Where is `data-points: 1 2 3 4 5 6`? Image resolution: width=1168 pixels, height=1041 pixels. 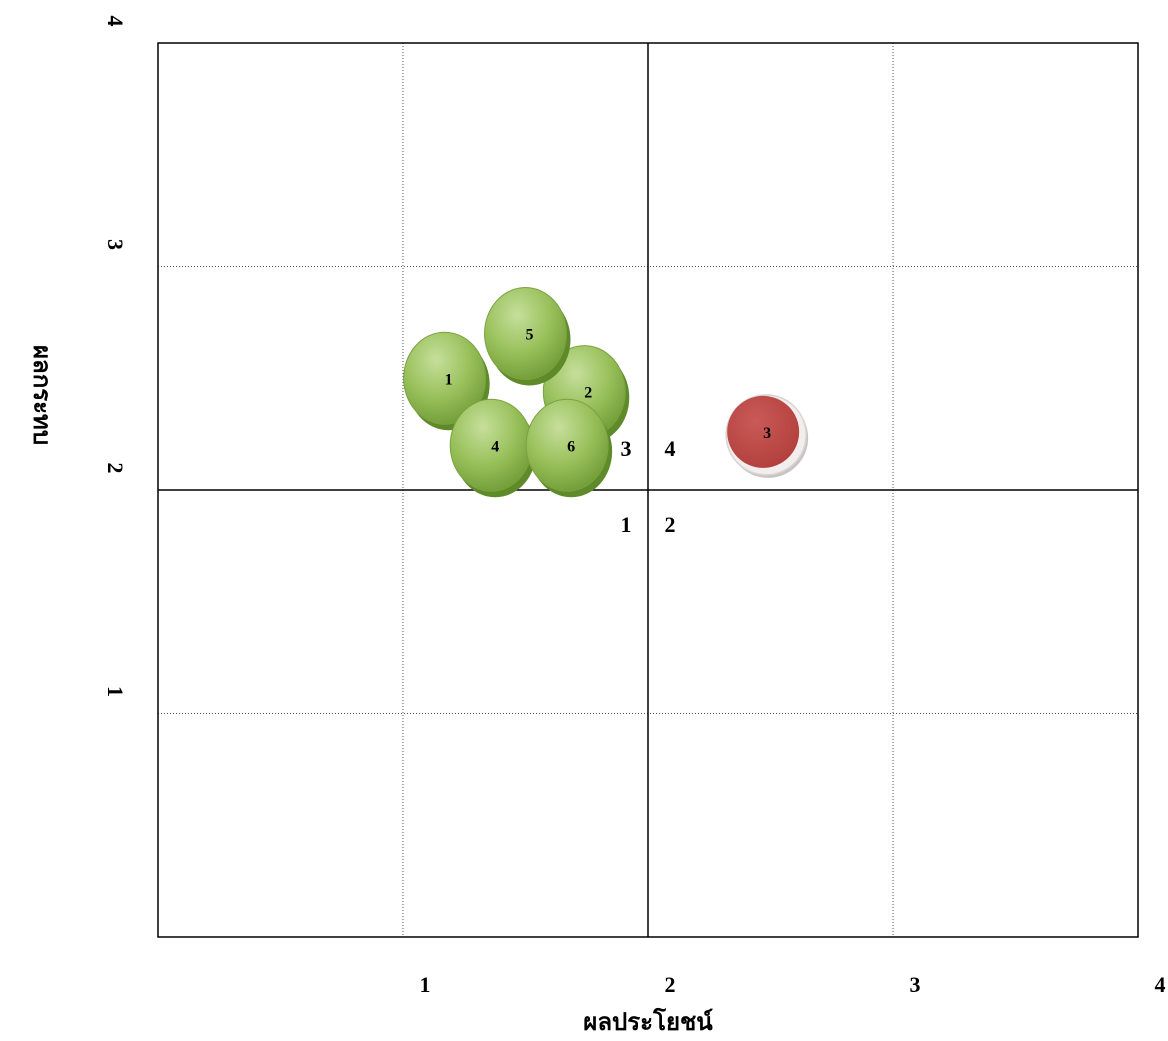 data-points: 1 2 3 4 5 6 is located at coordinates (606, 392).